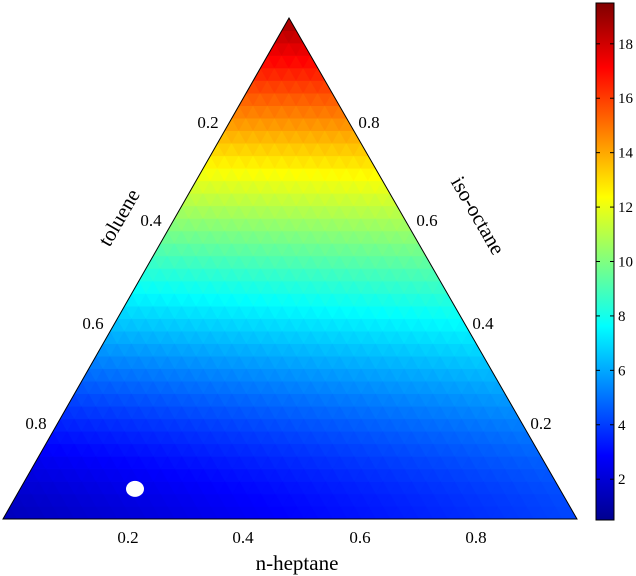 The height and width of the screenshot is (576, 636). I want to click on left-axis-title: toluene, so click(119, 218).